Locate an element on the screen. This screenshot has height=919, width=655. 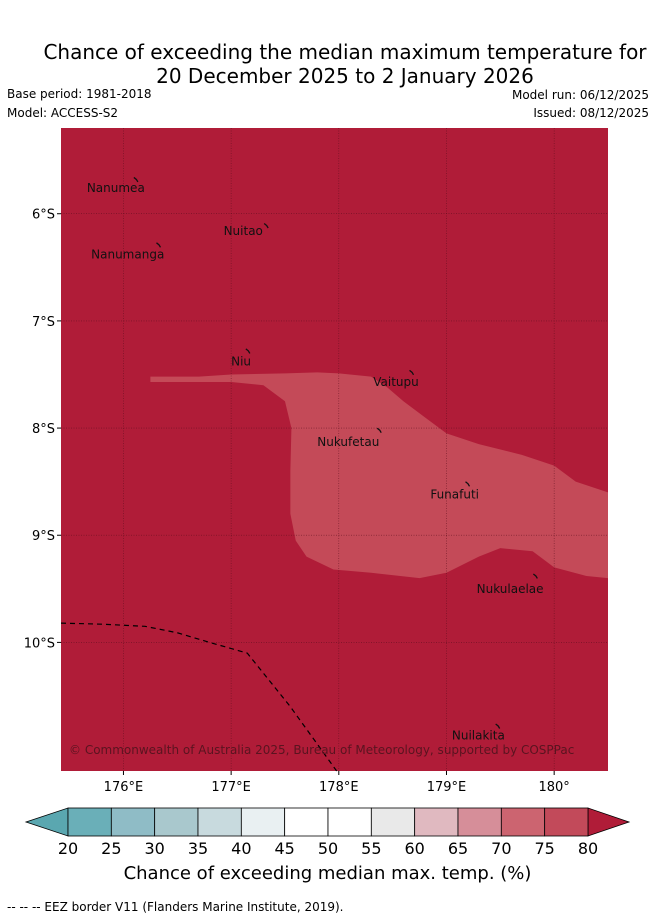
colorbar: 20 25 30 35 40 45 50 55 60 65 70 75 80 is located at coordinates (327, 832).